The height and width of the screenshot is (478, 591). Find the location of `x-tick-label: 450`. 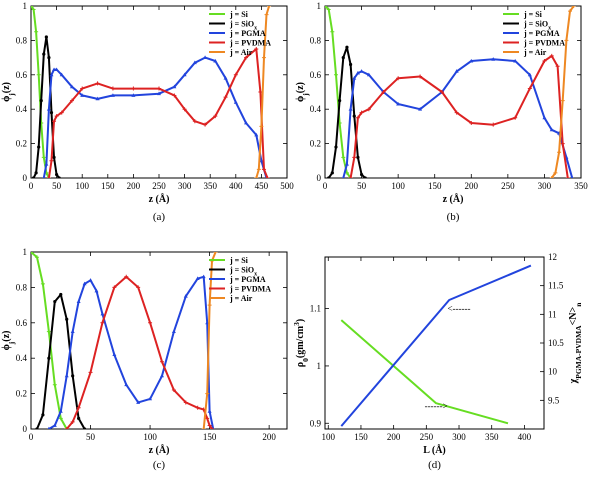

x-tick-label: 450 is located at coordinates (262, 186).